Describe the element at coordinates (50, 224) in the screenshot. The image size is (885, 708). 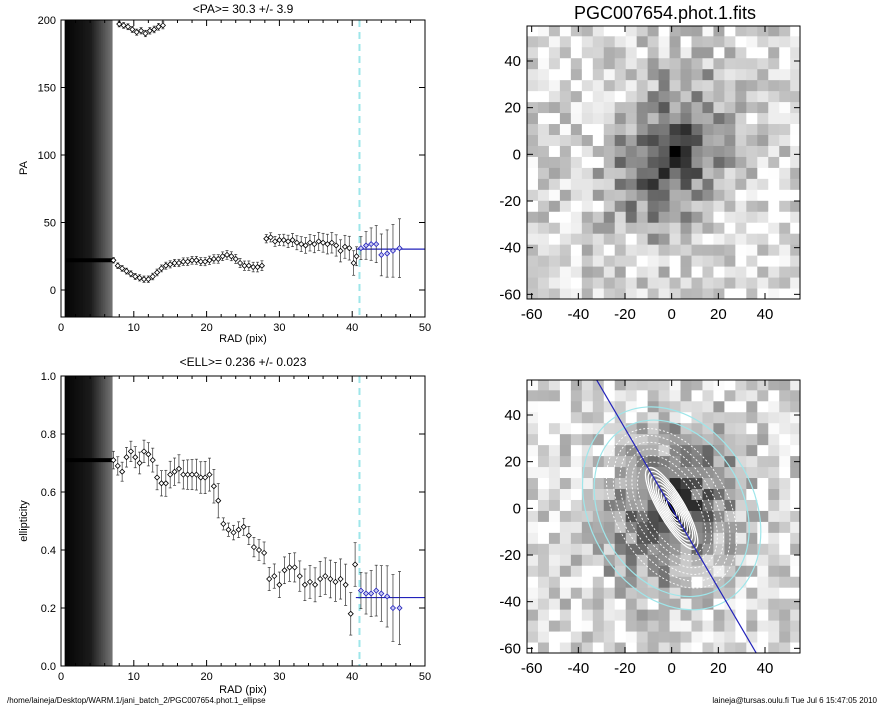
I see `y-tick-label: 50` at that location.